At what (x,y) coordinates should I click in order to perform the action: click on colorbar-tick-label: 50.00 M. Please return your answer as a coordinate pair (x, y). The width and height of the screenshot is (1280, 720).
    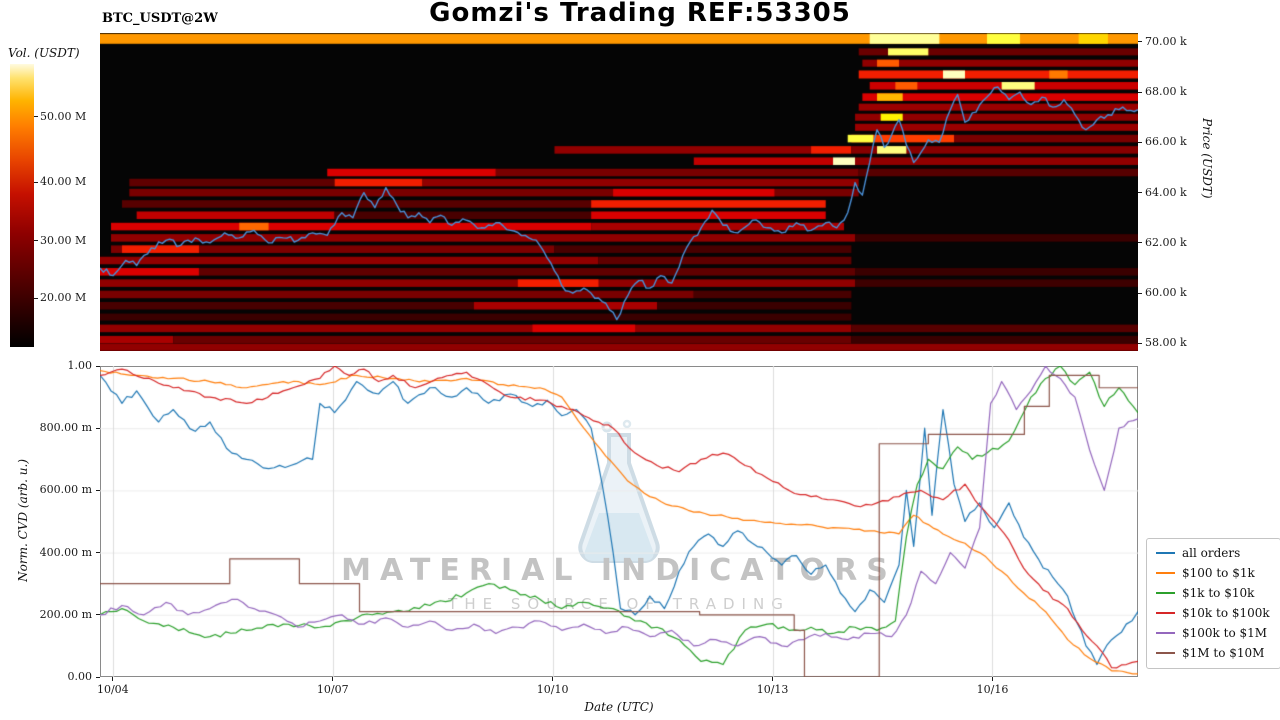
    Looking at the image, I should click on (63, 116).